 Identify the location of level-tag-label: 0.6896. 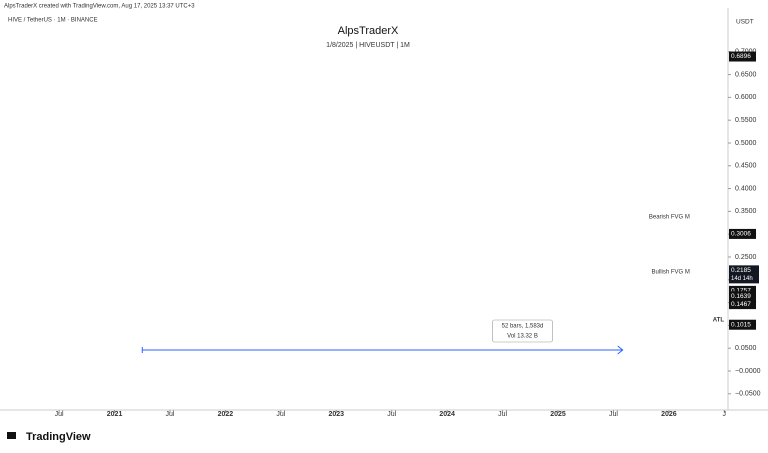
(741, 56).